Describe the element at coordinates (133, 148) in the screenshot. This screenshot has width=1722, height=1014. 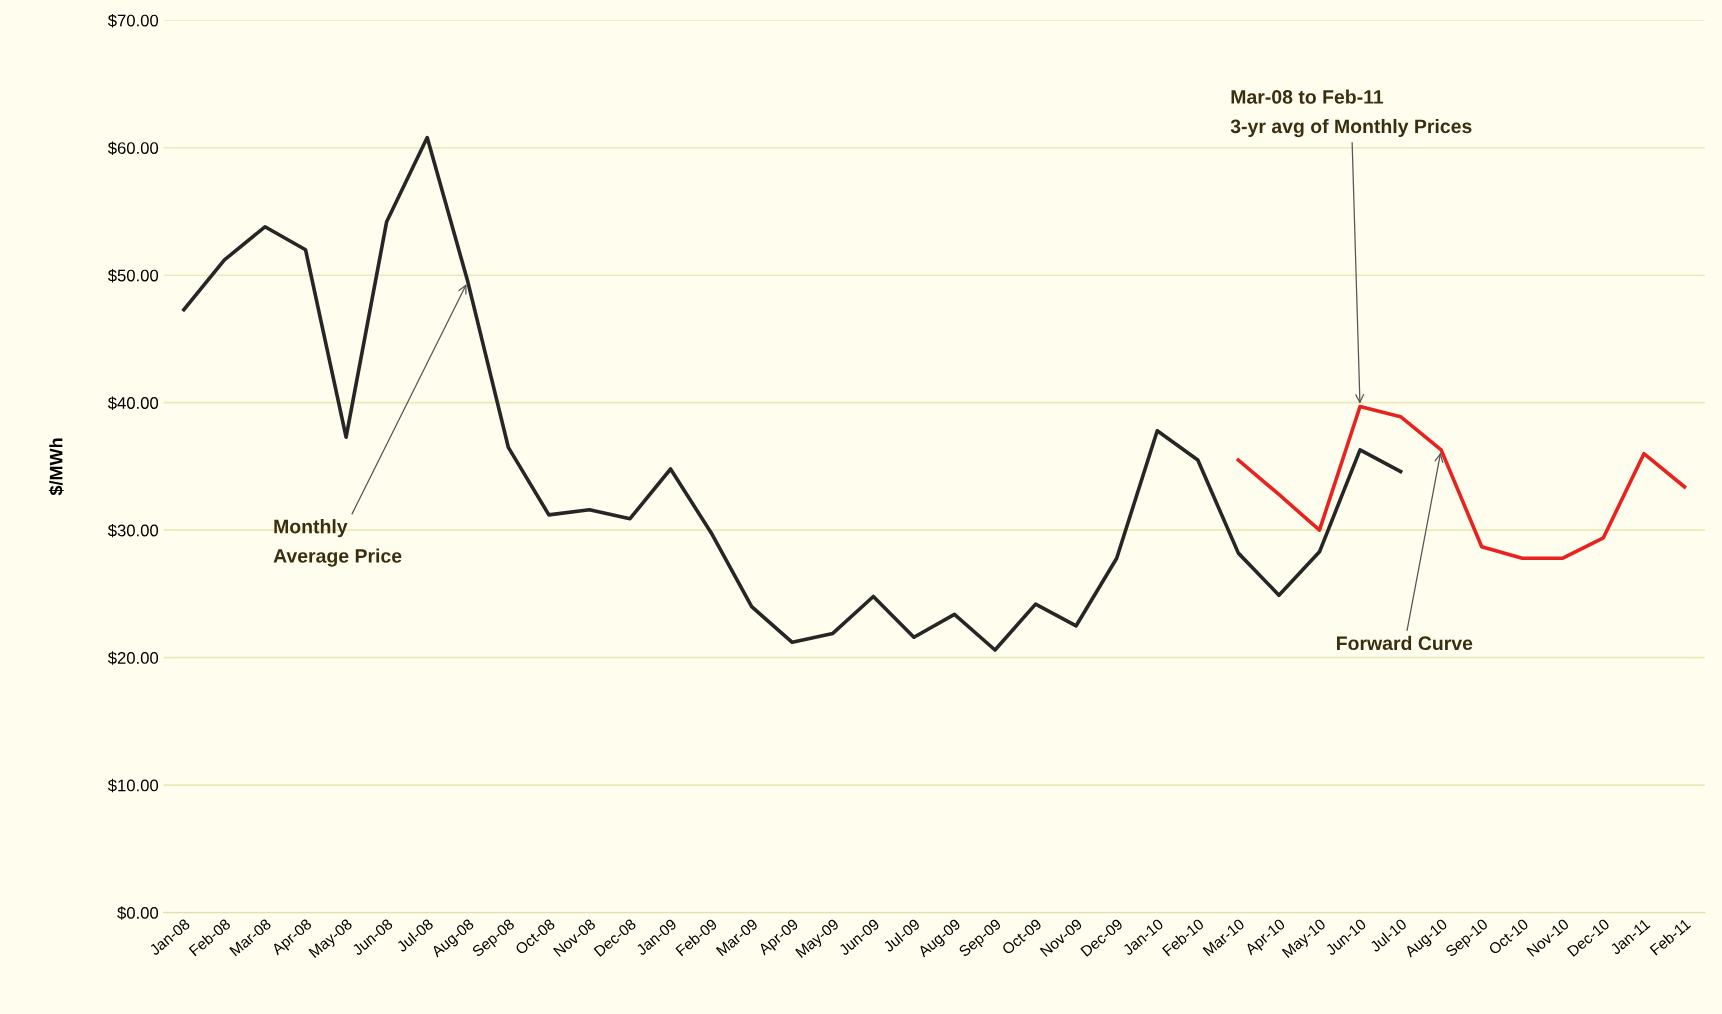
I see `y-tick-label: $60.00` at that location.